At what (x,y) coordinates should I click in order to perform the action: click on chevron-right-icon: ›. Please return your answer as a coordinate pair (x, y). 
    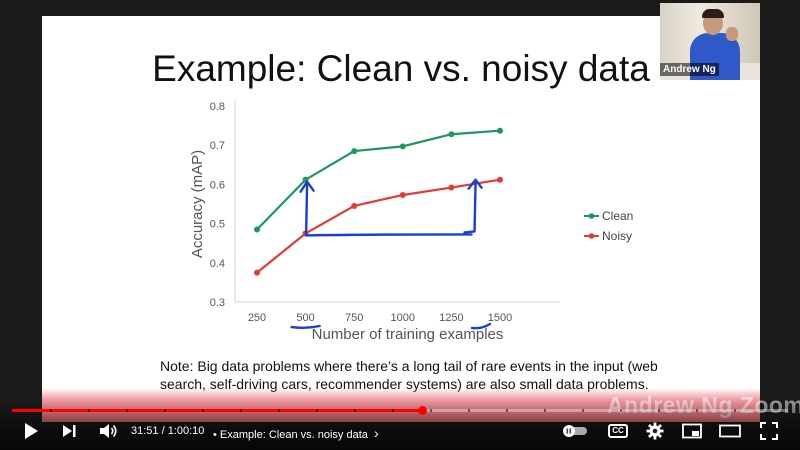
    Looking at the image, I should click on (376, 433).